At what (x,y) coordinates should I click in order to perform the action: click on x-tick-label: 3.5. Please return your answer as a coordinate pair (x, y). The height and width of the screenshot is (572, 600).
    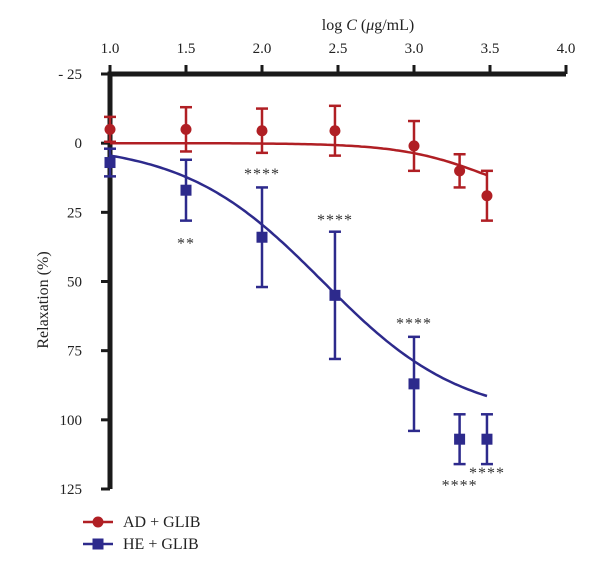
    Looking at the image, I should click on (490, 49).